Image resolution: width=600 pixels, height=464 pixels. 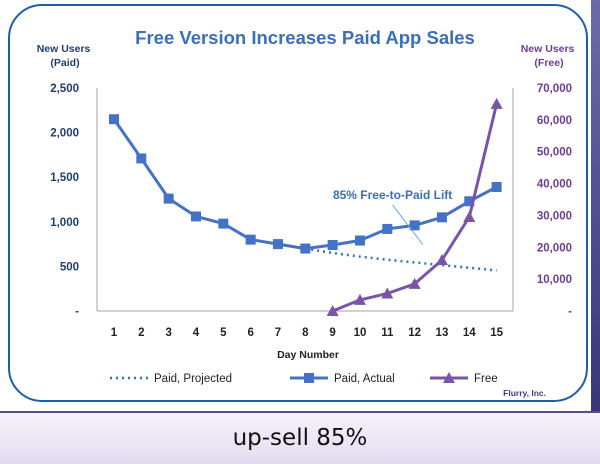 I want to click on y-right-axis-label: New Users (Free), so click(x=549, y=56).